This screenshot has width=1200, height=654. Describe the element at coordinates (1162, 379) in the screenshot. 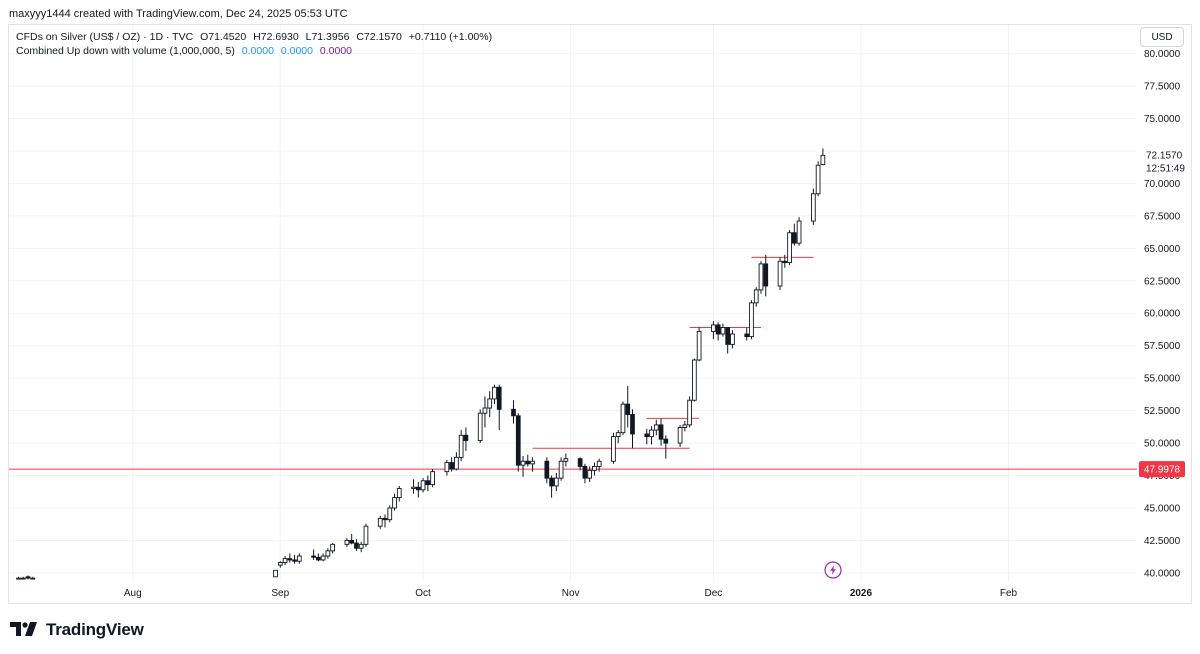

I see `price-tick-label: 55.0000` at that location.